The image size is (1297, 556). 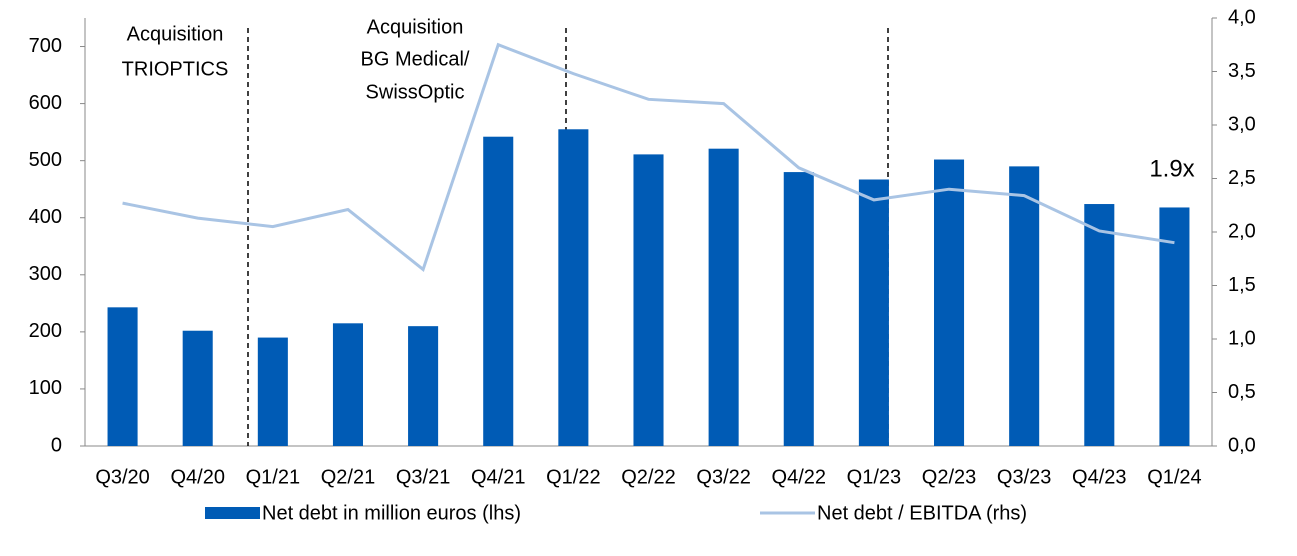 I want to click on x-tick-label: Q3/23, so click(x=1024, y=477).